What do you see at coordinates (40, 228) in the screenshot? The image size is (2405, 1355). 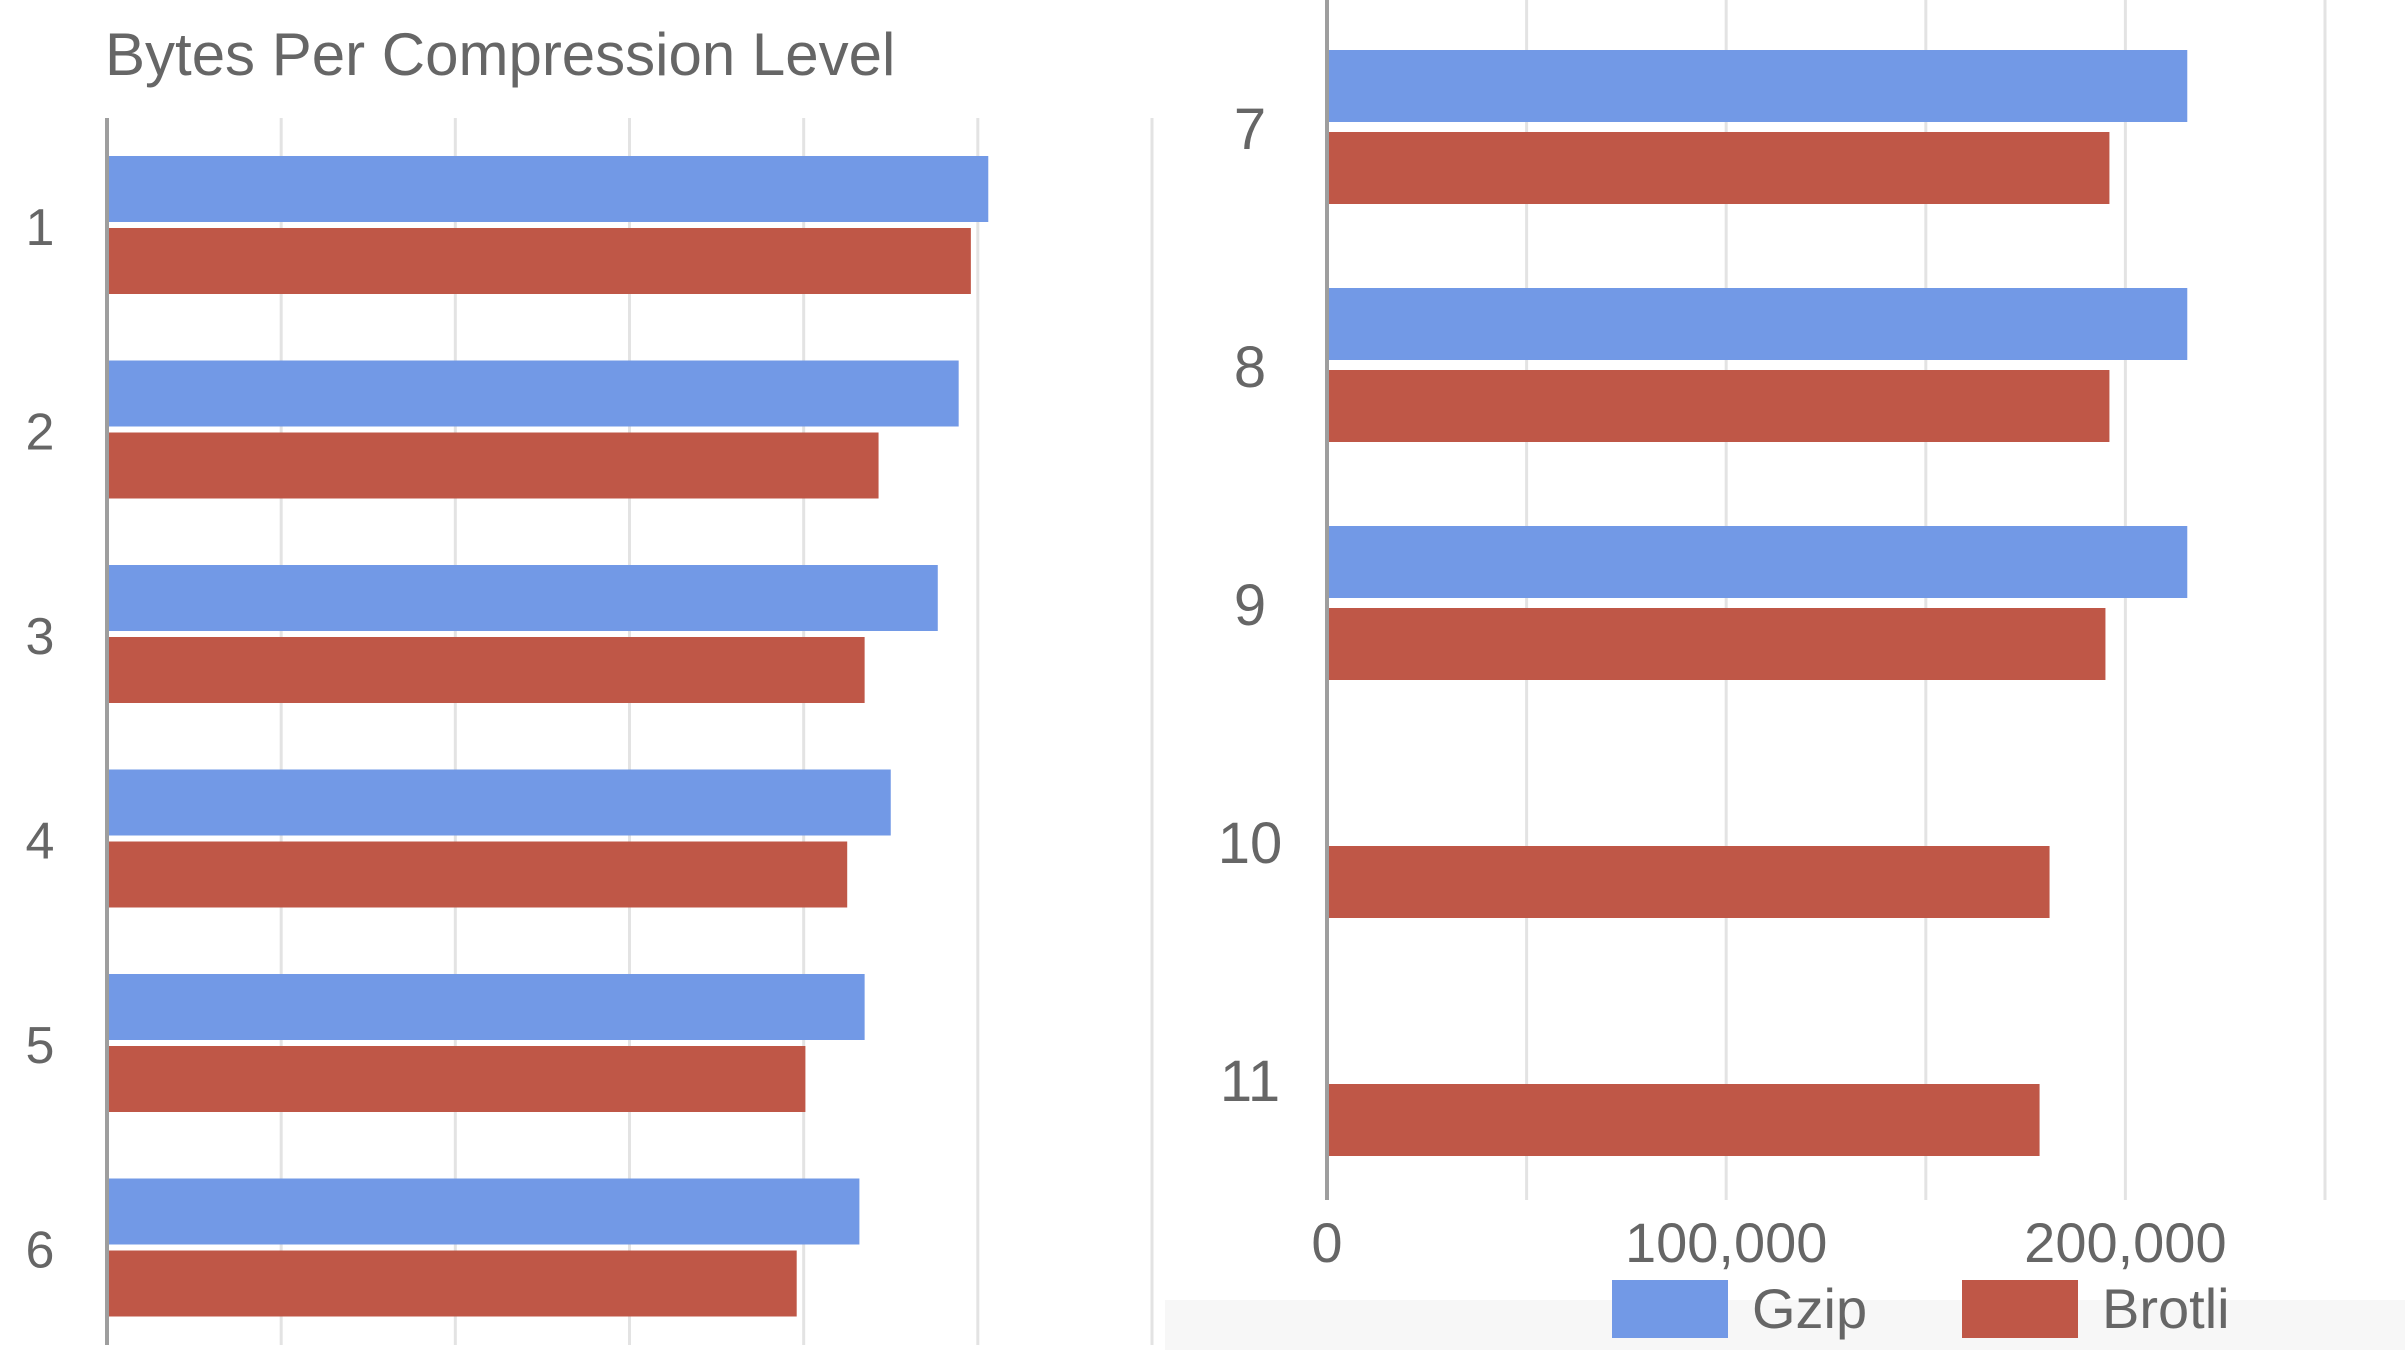 I see `category-label-1: 1` at bounding box center [40, 228].